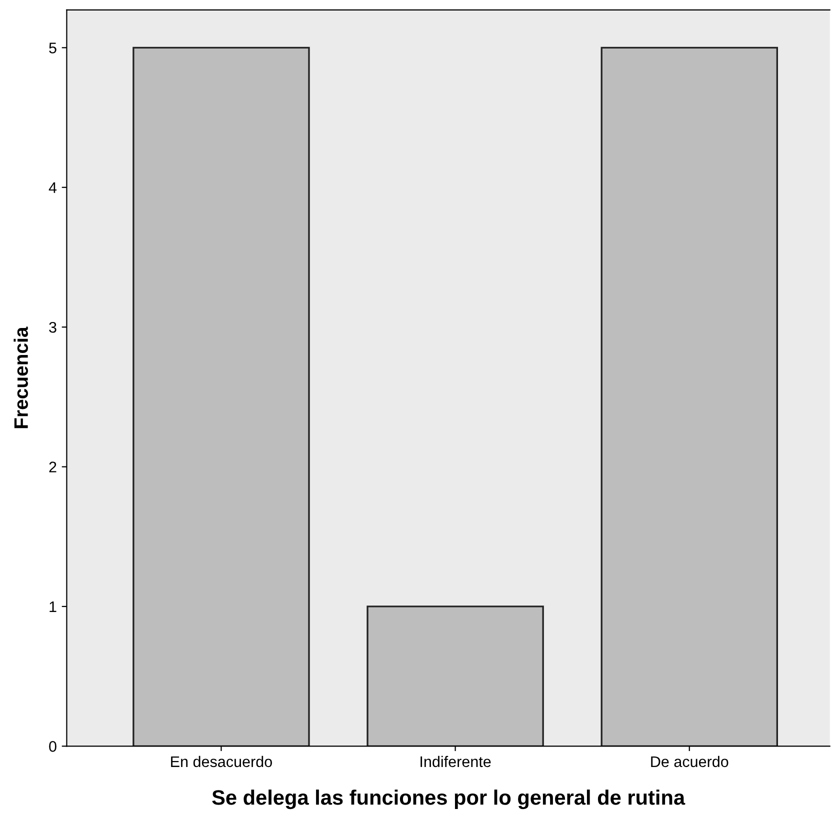 Image resolution: width=834 pixels, height=830 pixels. Describe the element at coordinates (221, 762) in the screenshot. I see `x-tick-label: En desacuerdo` at that location.